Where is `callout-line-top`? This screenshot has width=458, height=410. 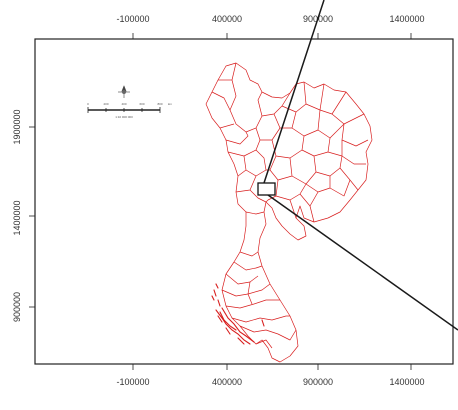
callout-line-top is located at coordinates (294, 92).